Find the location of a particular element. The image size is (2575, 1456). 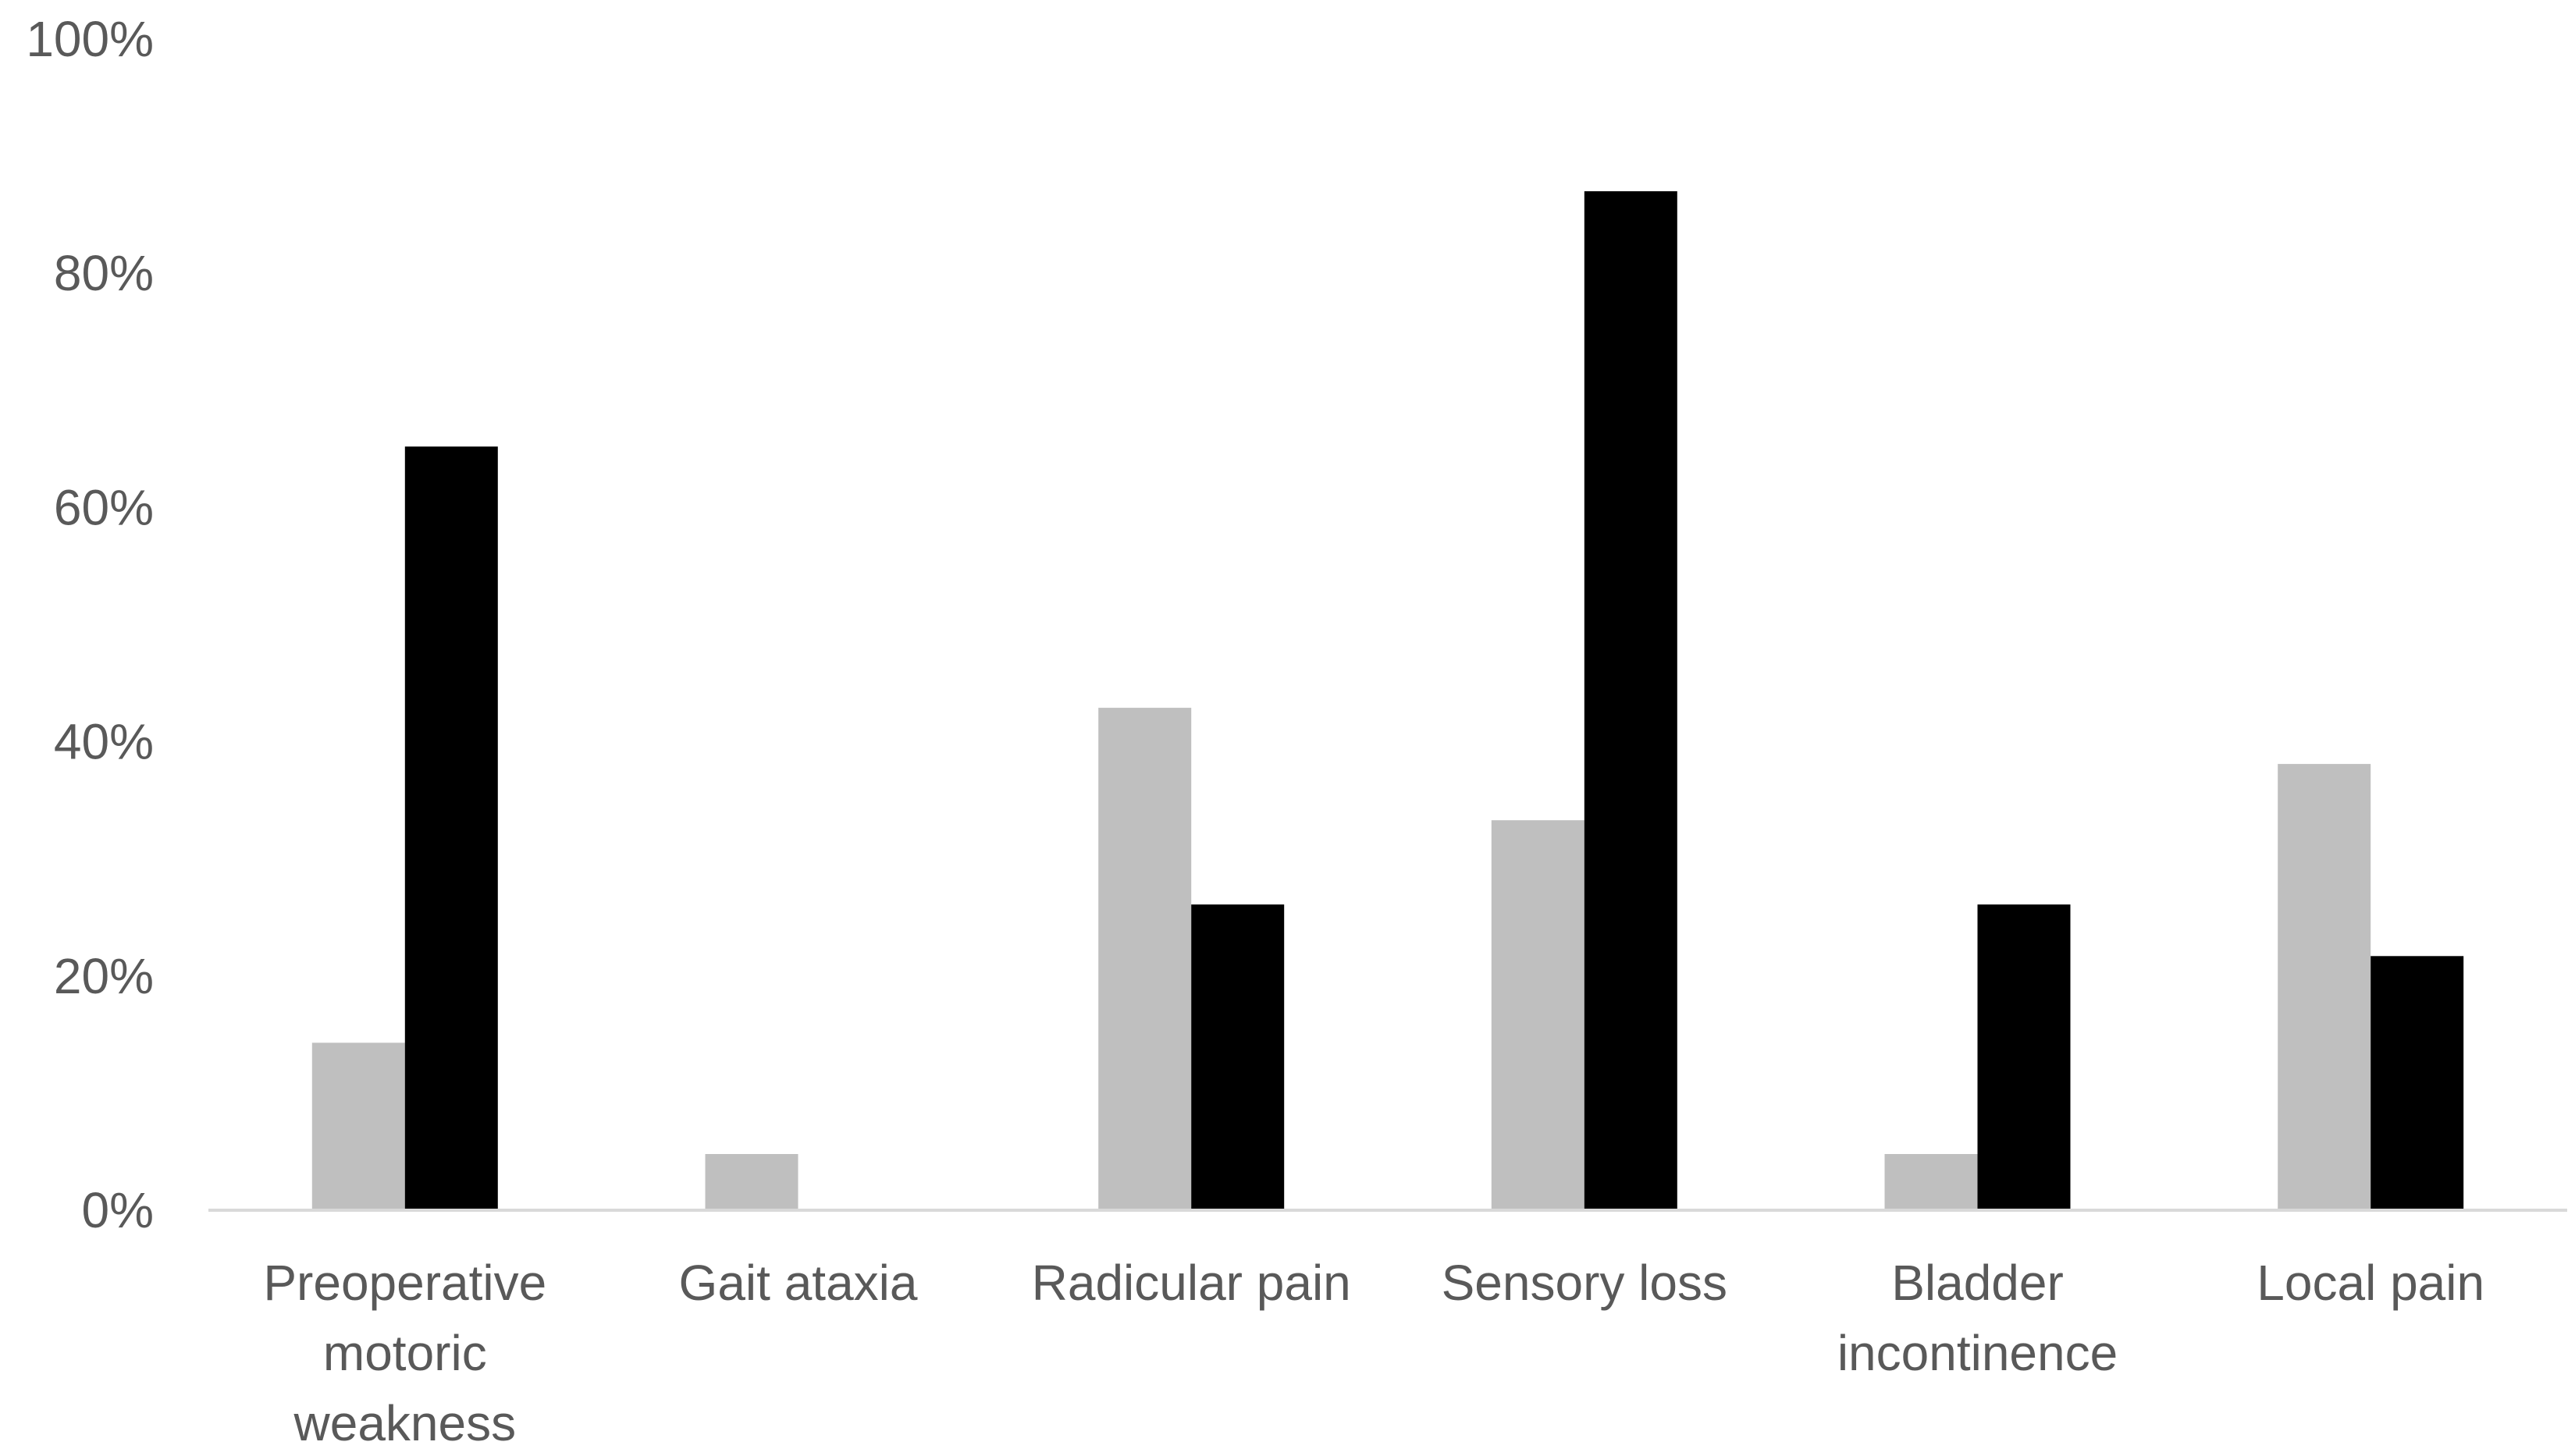

y-tick-label: 40% is located at coordinates (104, 742).